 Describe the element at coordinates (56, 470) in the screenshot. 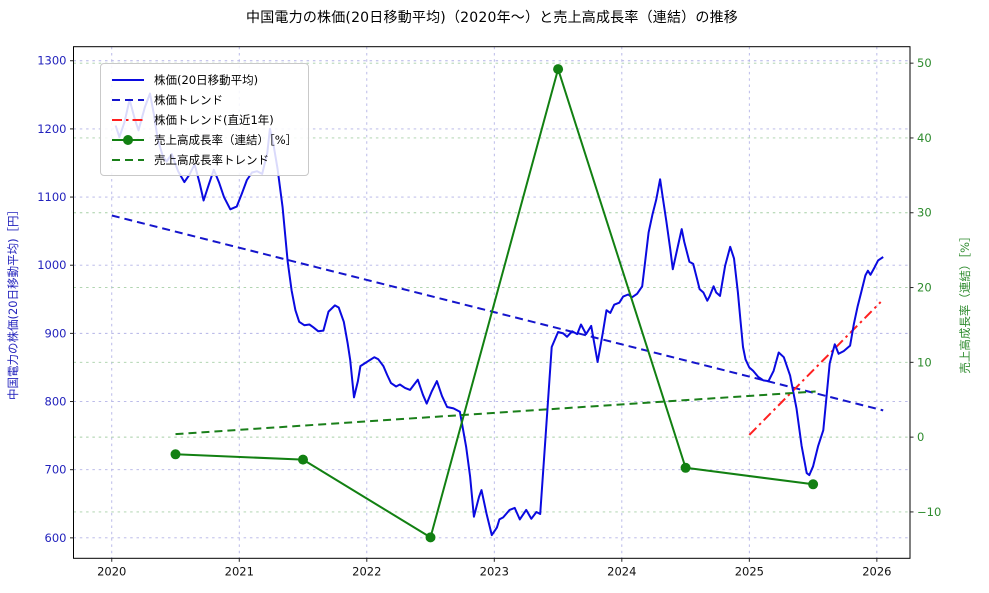

I see `left-tick-label: 700` at that location.